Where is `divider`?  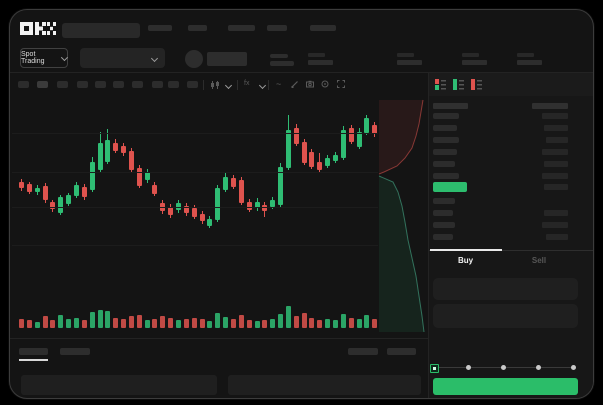 divider is located at coordinates (301, 72).